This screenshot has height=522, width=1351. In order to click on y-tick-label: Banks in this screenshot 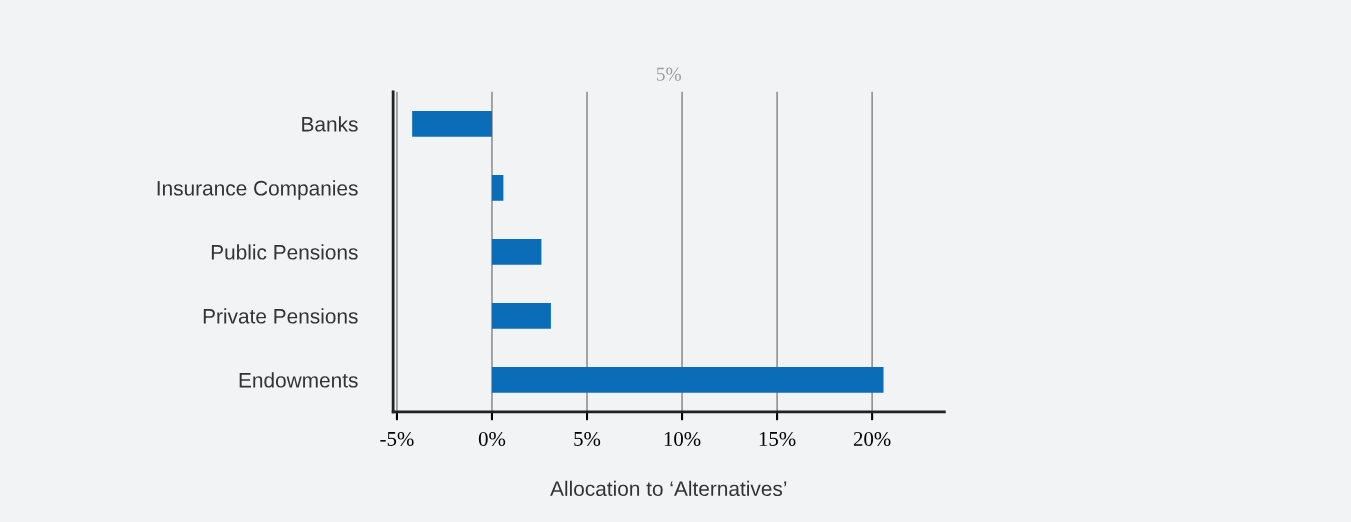, I will do `click(330, 124)`.